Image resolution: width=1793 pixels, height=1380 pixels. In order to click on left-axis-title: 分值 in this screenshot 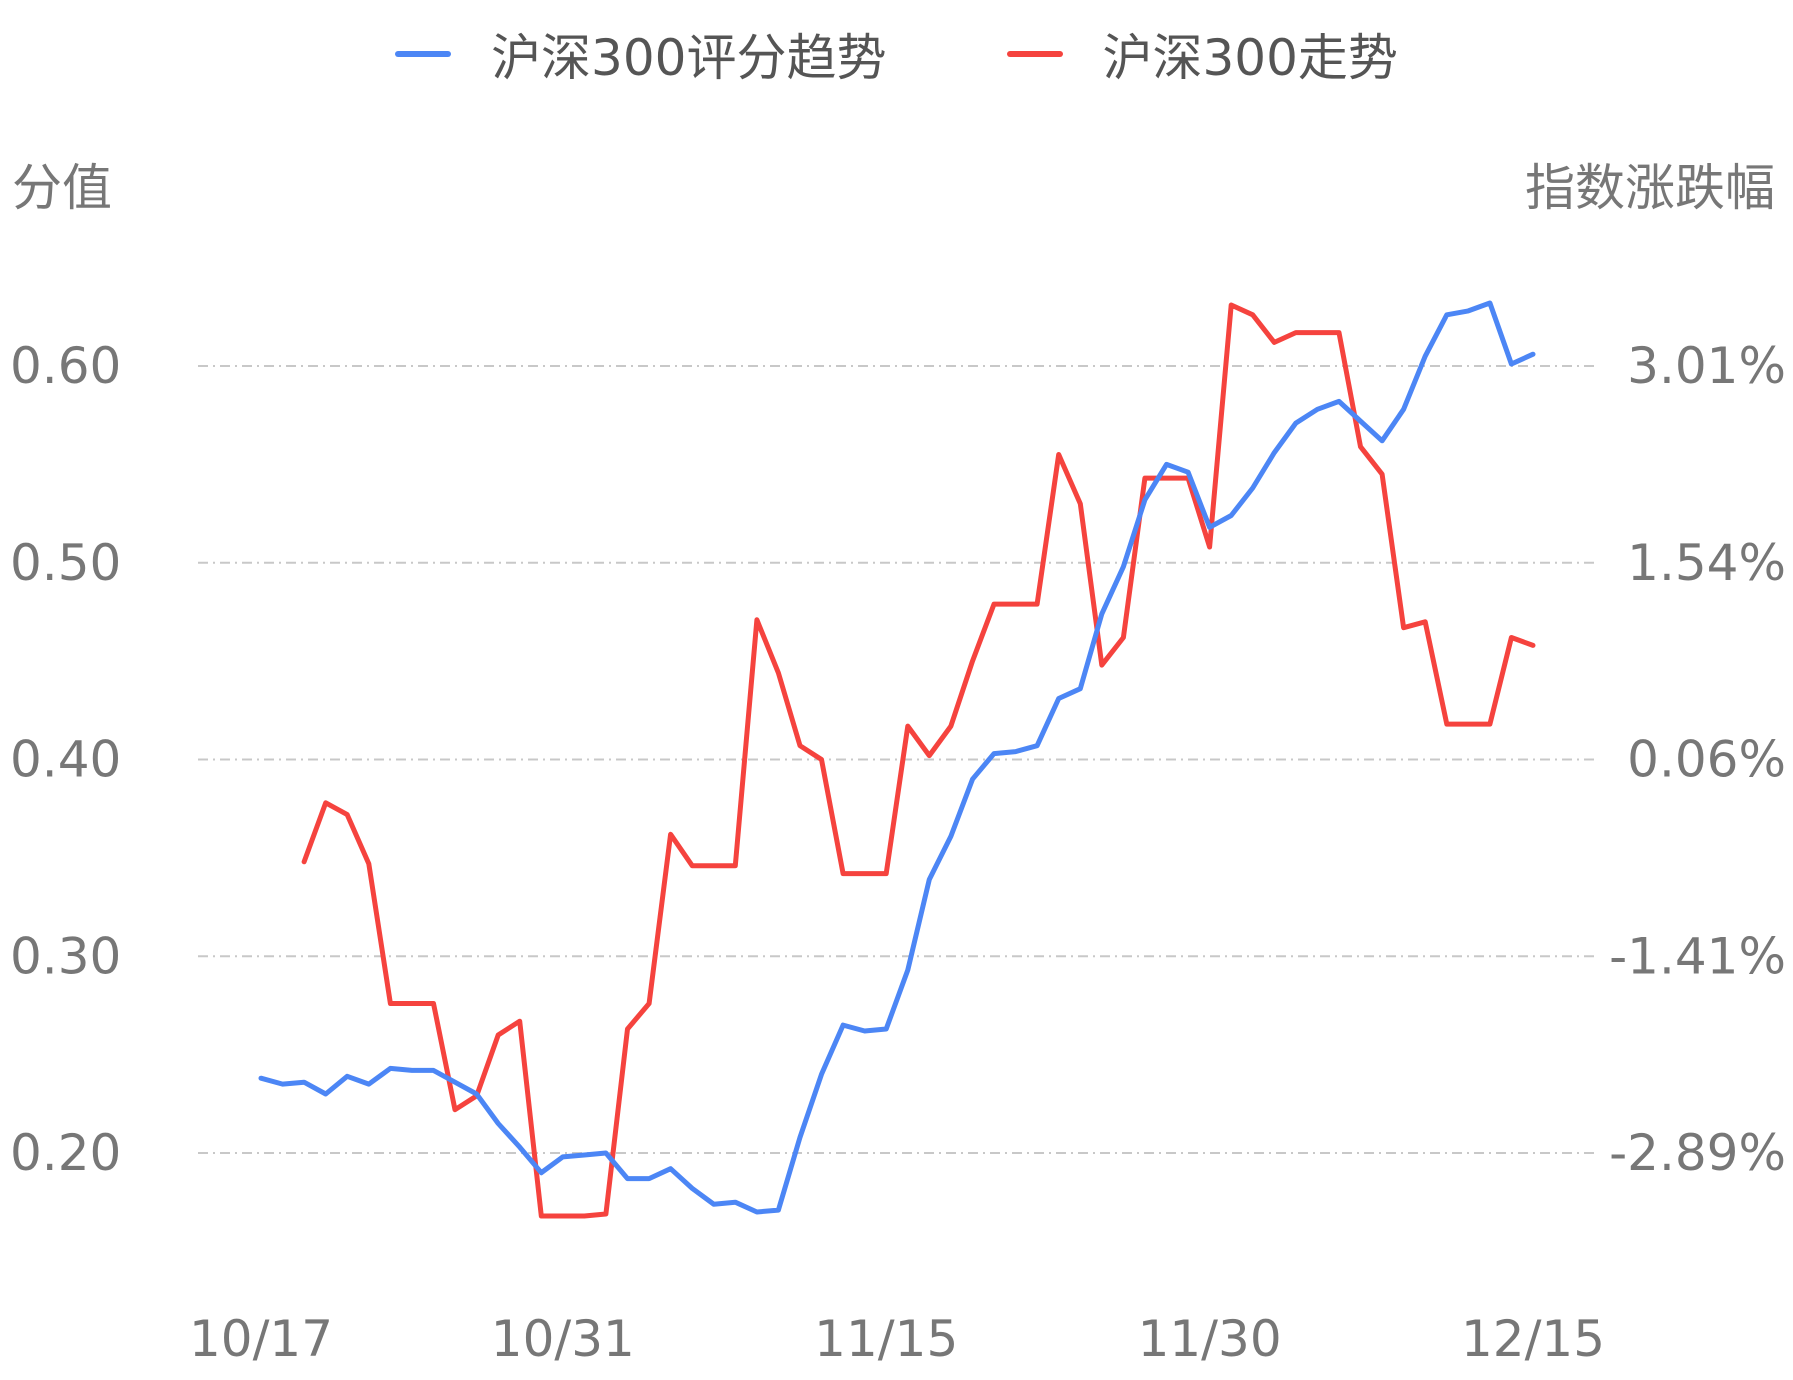, I will do `click(62, 188)`.